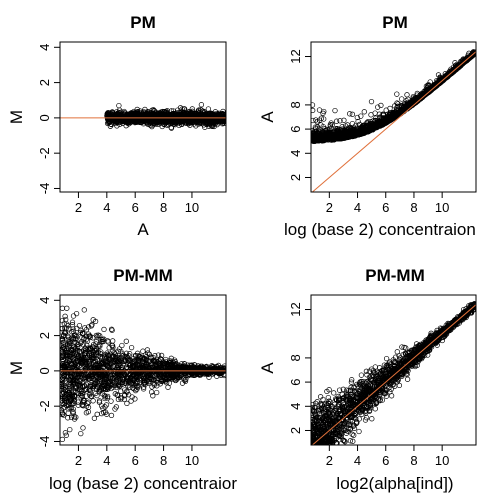 The image size is (504, 504). I want to click on panel-title: PM-MM, so click(142, 275).